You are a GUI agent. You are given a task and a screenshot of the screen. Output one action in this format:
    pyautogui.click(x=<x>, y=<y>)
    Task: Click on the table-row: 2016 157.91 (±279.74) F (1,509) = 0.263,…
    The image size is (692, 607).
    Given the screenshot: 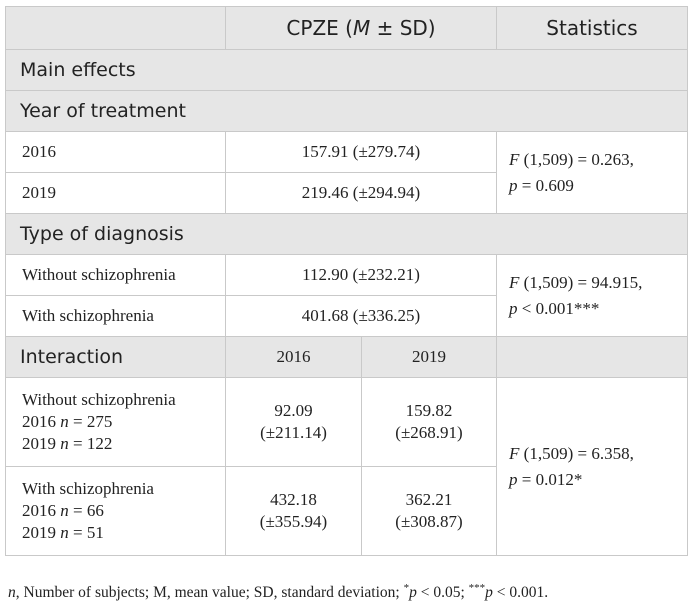 What is the action you would take?
    pyautogui.click(x=347, y=172)
    